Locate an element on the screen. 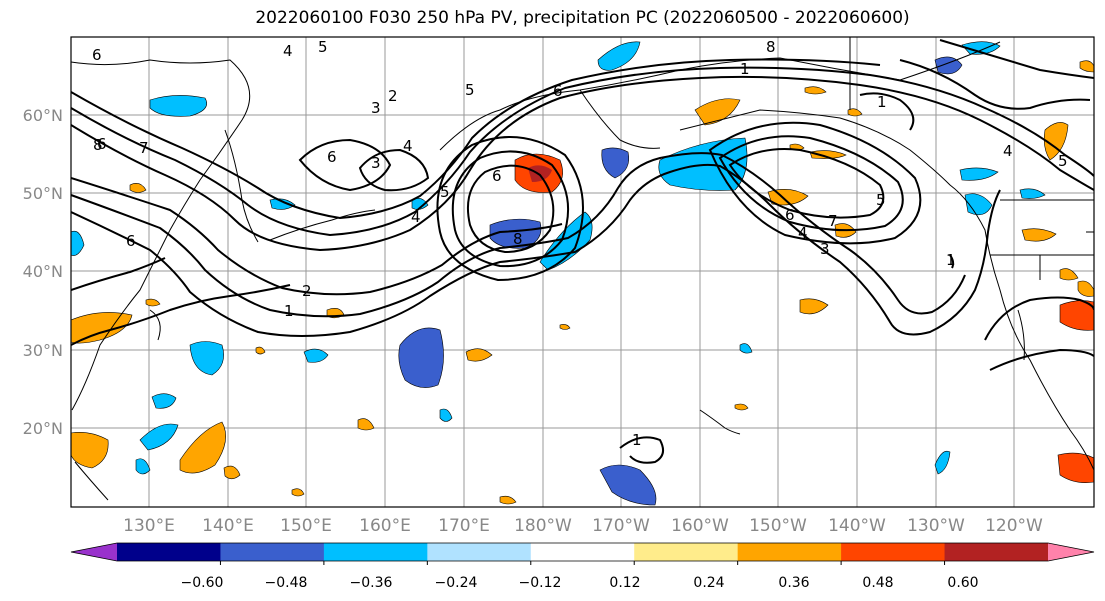 The height and width of the screenshot is (601, 1105). lat-label-50n: 50°N is located at coordinates (43, 193).